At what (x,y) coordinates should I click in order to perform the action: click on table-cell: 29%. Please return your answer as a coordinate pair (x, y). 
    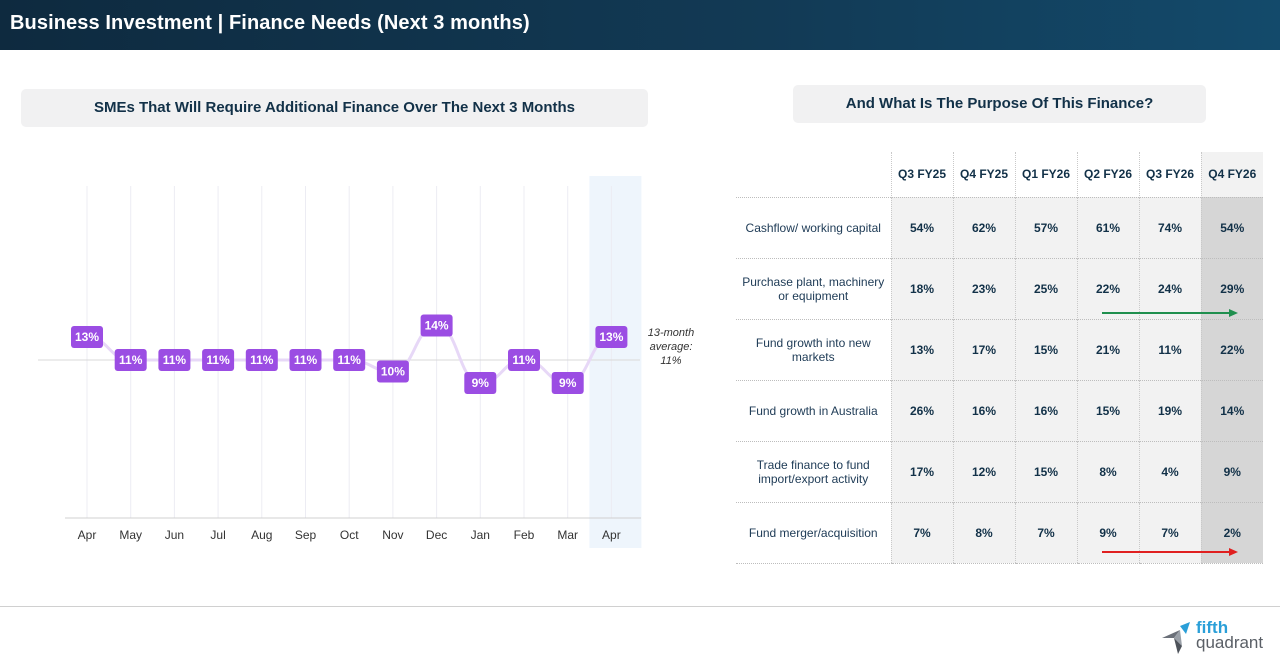
    Looking at the image, I should click on (1231, 288).